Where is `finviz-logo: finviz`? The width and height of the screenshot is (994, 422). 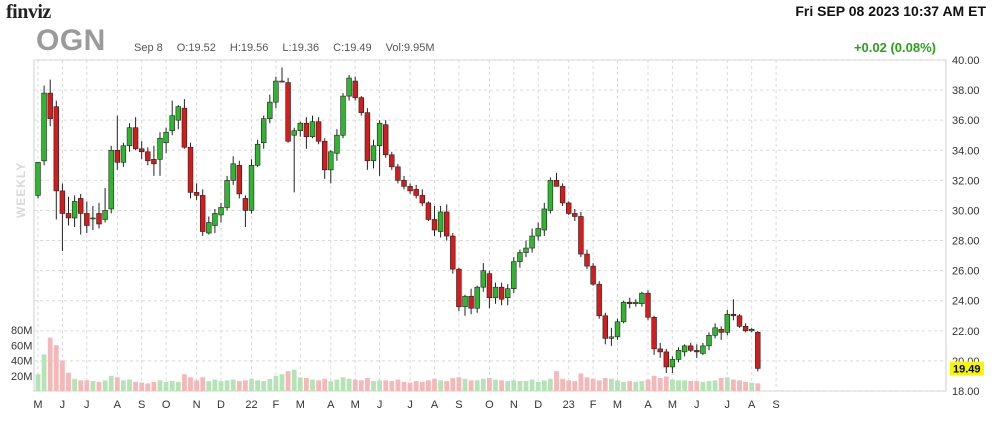
finviz-logo: finviz is located at coordinates (28, 12).